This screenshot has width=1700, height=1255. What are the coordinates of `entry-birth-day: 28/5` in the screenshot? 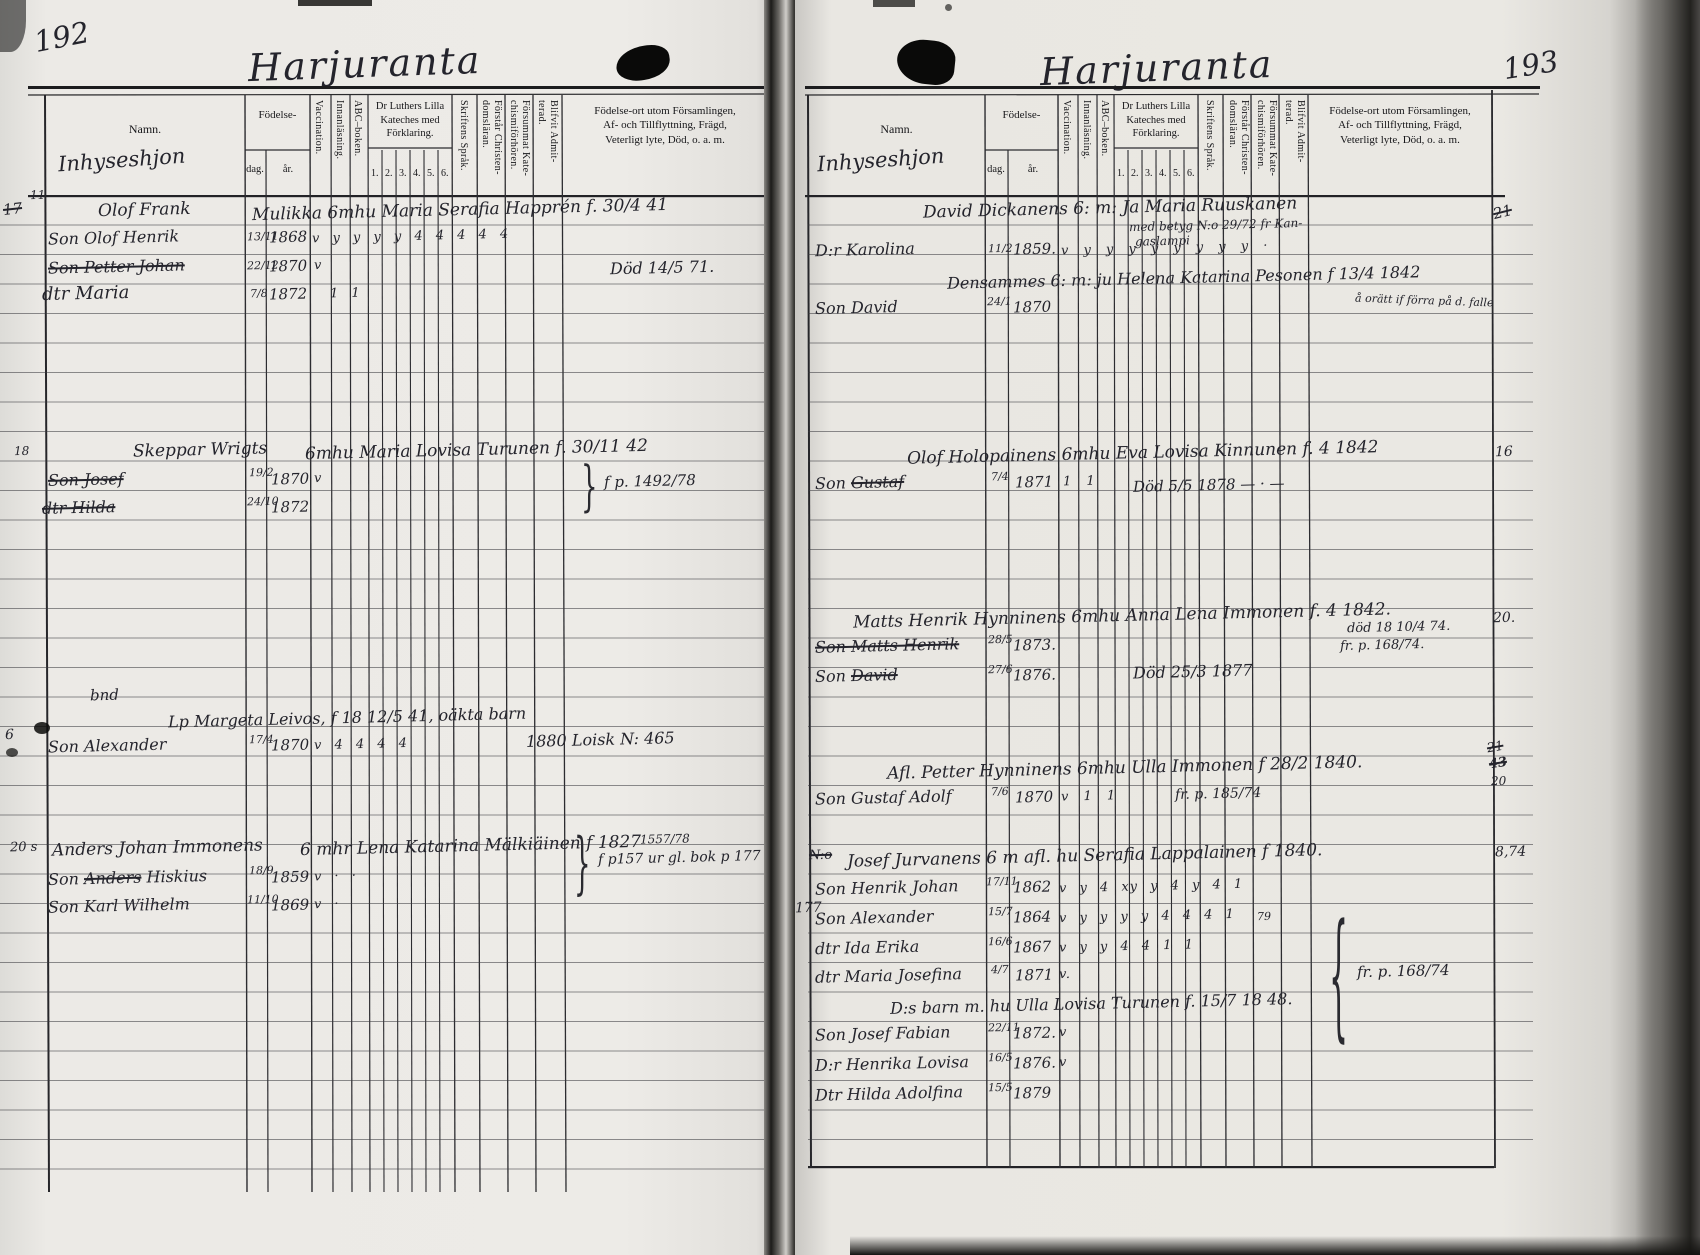 It's located at (1000, 639).